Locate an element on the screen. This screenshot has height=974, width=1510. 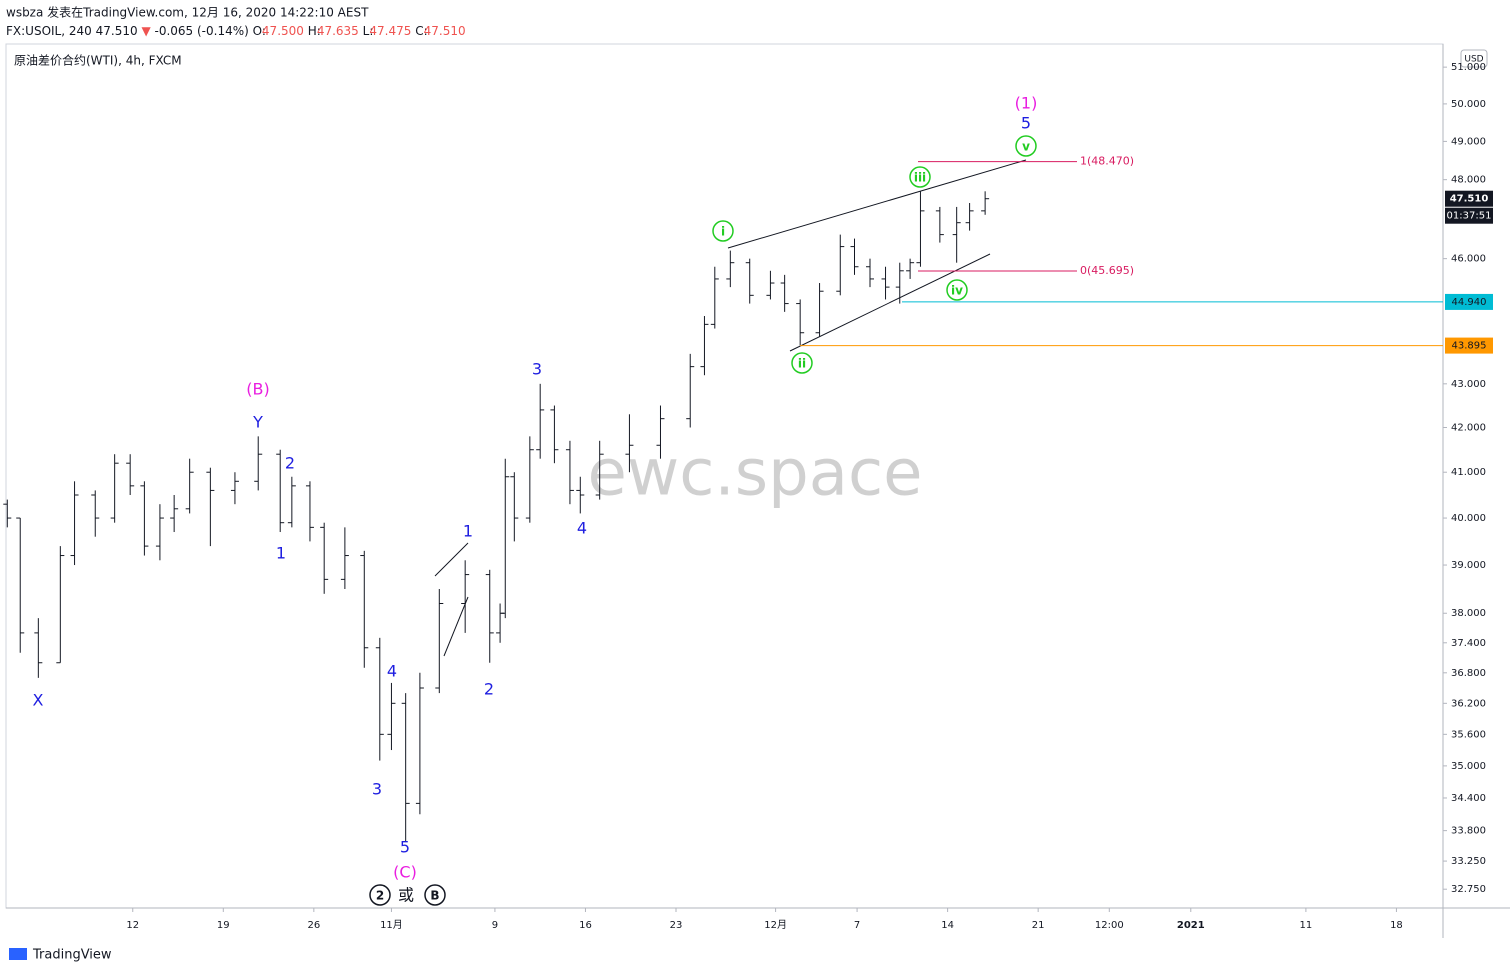
x-tick-label: 12:00 is located at coordinates (1109, 925).